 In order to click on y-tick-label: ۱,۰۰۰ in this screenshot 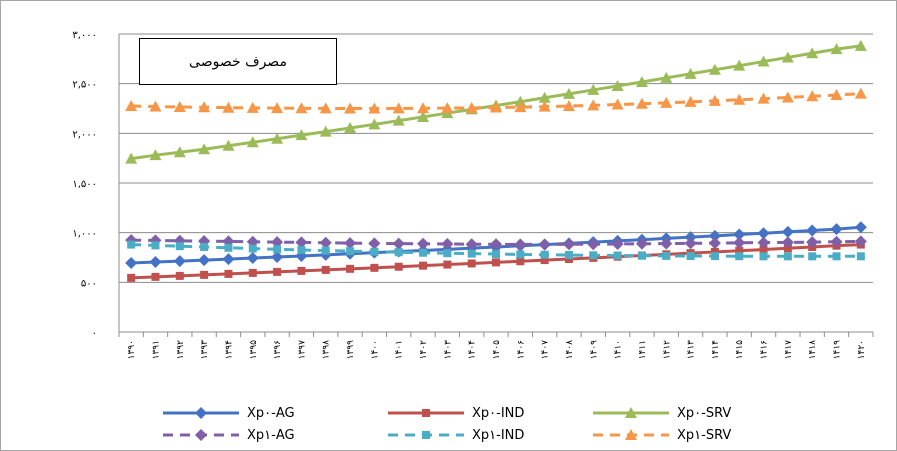, I will do `click(84, 234)`.